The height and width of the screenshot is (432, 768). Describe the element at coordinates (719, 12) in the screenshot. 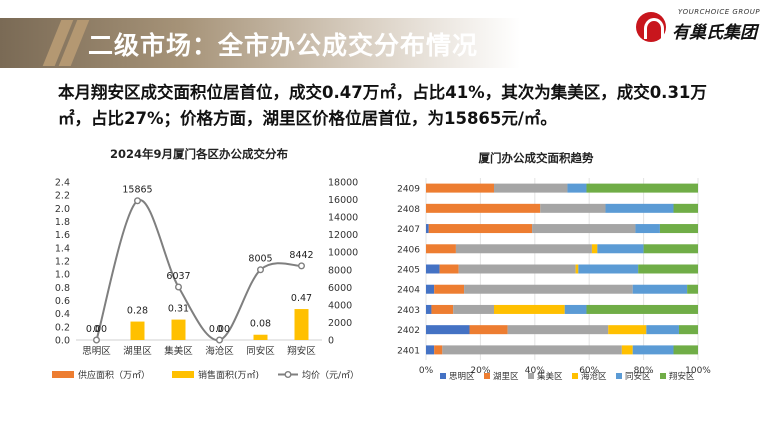

I see `logo-english-text: YOURCHOICE GROUP` at that location.